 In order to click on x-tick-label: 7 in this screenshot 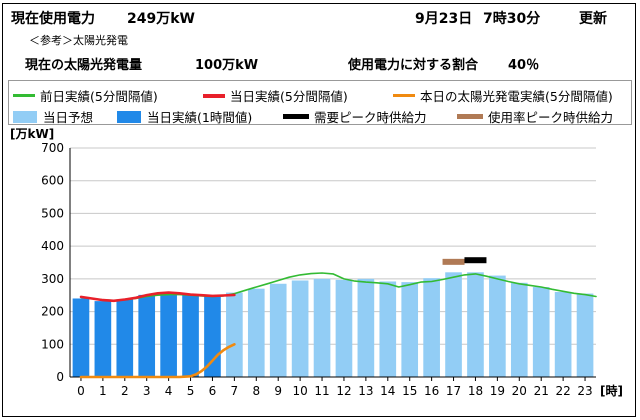, I will do `click(235, 391)`.